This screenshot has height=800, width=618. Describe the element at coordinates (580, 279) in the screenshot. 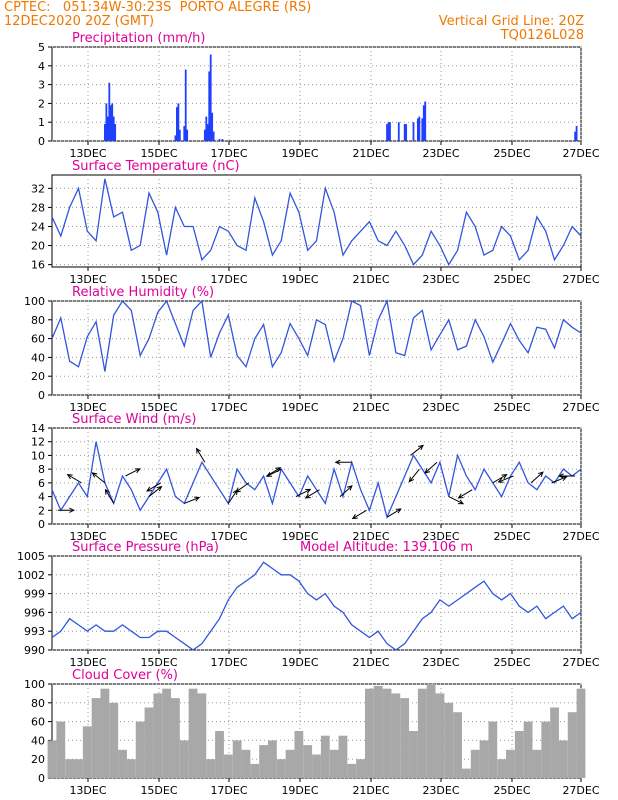

I see `temp-xtick-label: 27DEC` at that location.